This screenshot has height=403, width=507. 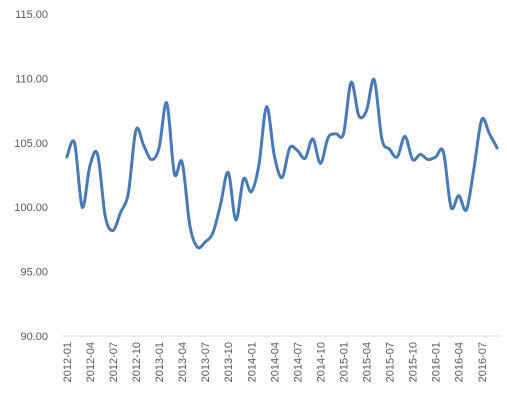 I want to click on x-tick-label: 2014-10, so click(x=321, y=362).